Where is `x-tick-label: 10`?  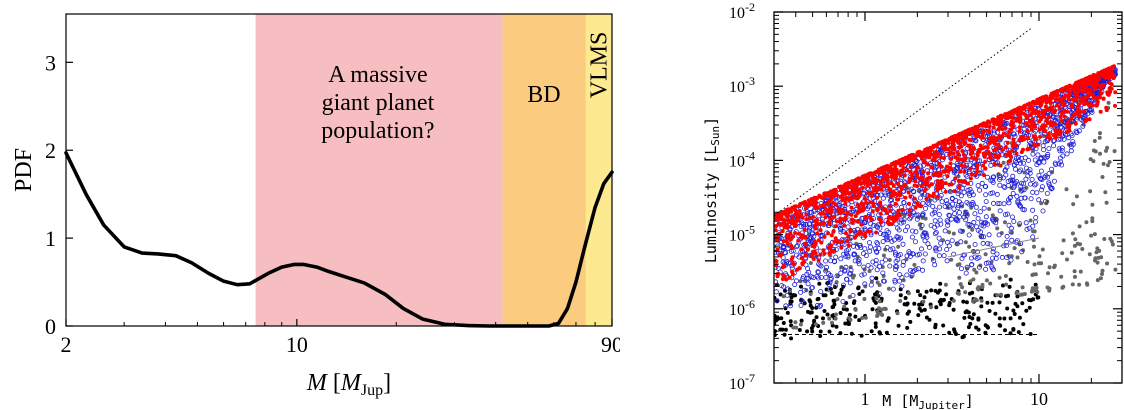 x-tick-label: 10 is located at coordinates (1039, 399).